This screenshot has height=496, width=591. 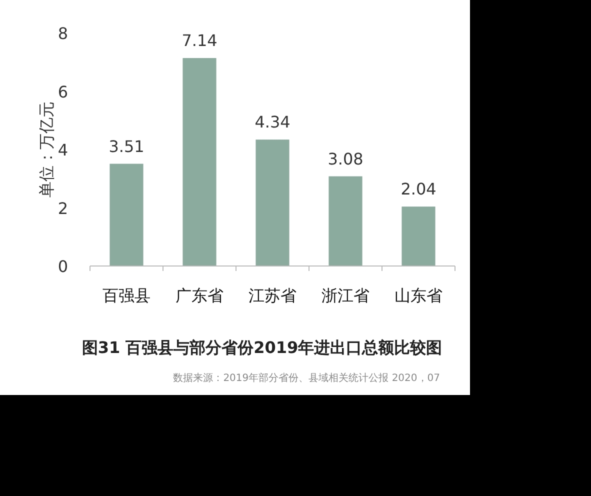 I want to click on data-label: 3.08, so click(x=346, y=158).